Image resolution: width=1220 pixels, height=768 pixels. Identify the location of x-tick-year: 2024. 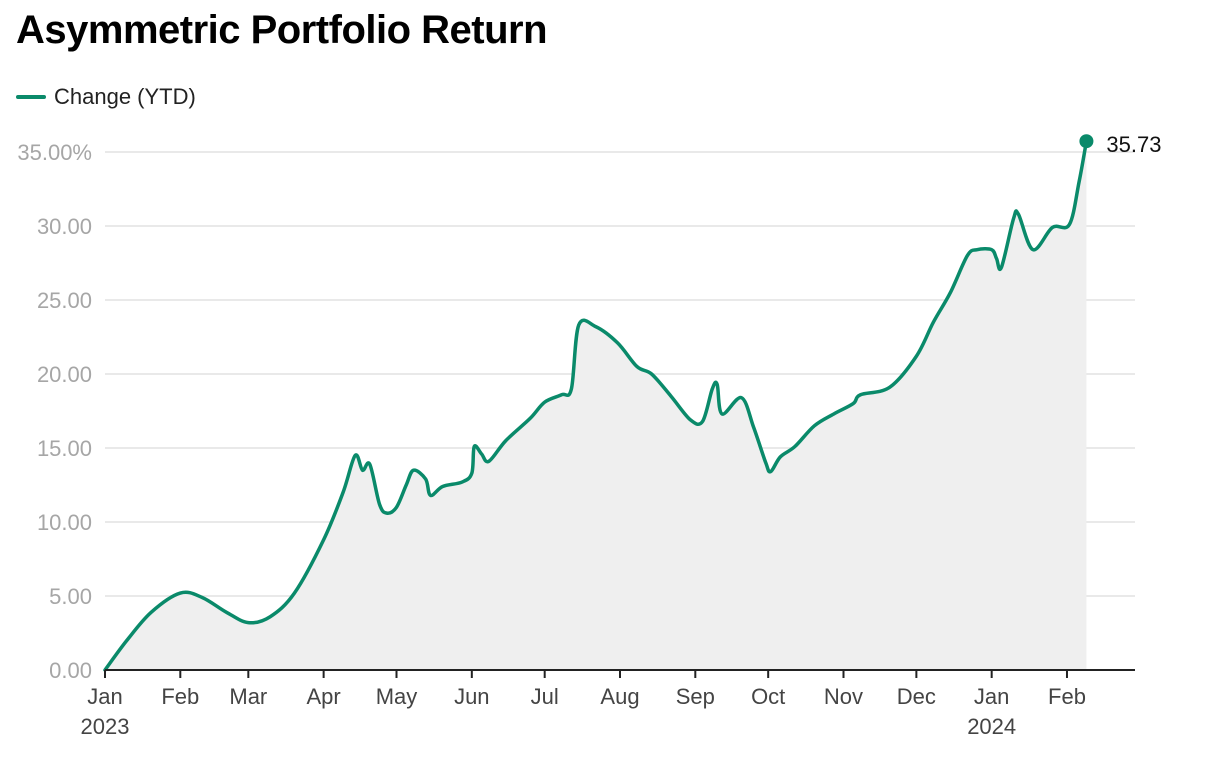
(991, 726).